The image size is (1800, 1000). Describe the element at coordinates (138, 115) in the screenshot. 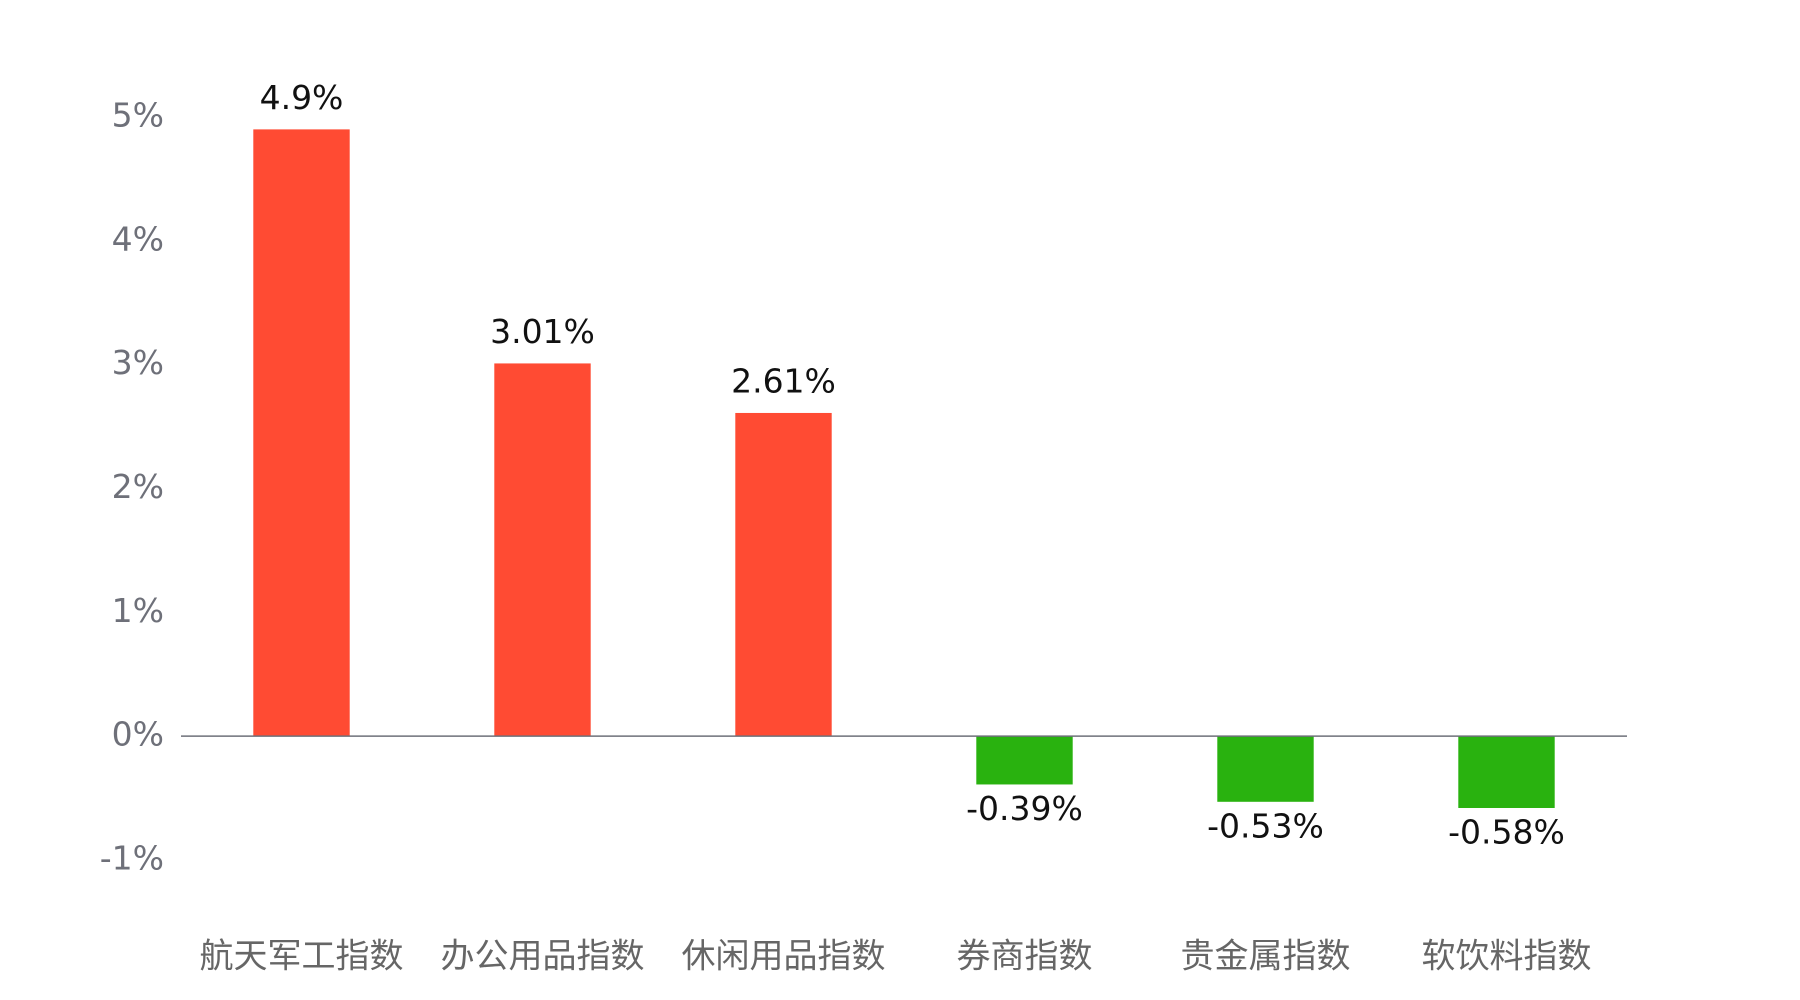

I see `y-tick-label: 5%` at that location.